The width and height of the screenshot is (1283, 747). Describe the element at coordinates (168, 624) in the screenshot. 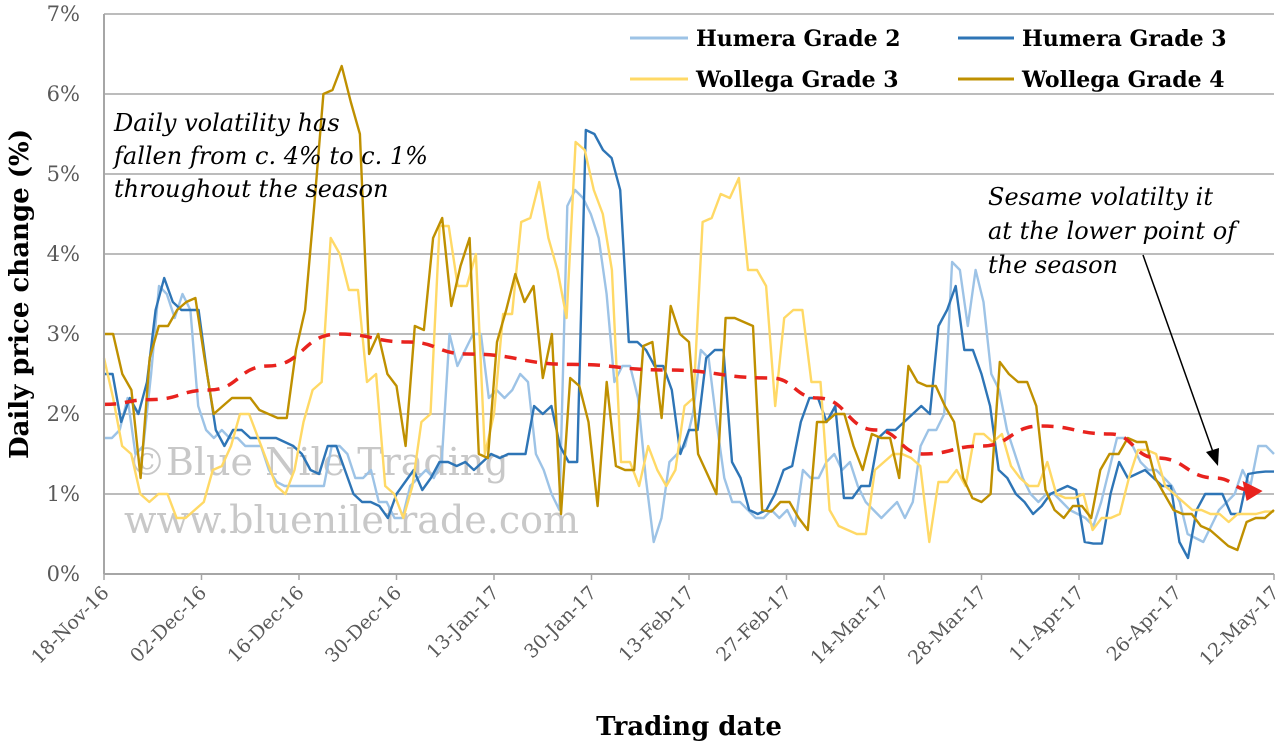

I see `x-tick-label: 02-Dec-16` at that location.